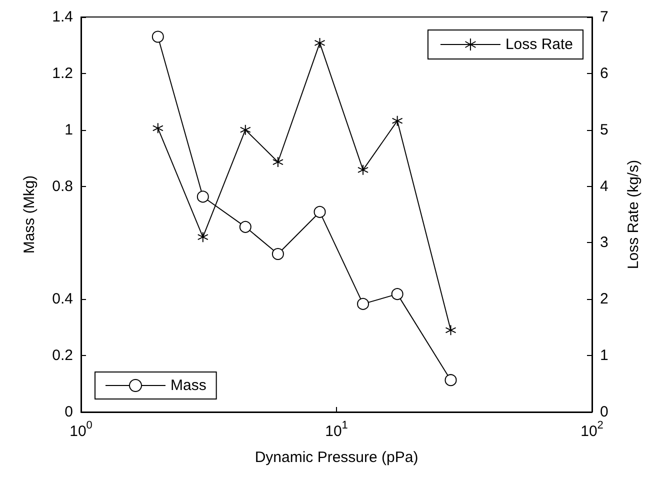 Image resolution: width=649 pixels, height=485 pixels. What do you see at coordinates (604, 17) in the screenshot?
I see `y2-tick-label: 7` at bounding box center [604, 17].